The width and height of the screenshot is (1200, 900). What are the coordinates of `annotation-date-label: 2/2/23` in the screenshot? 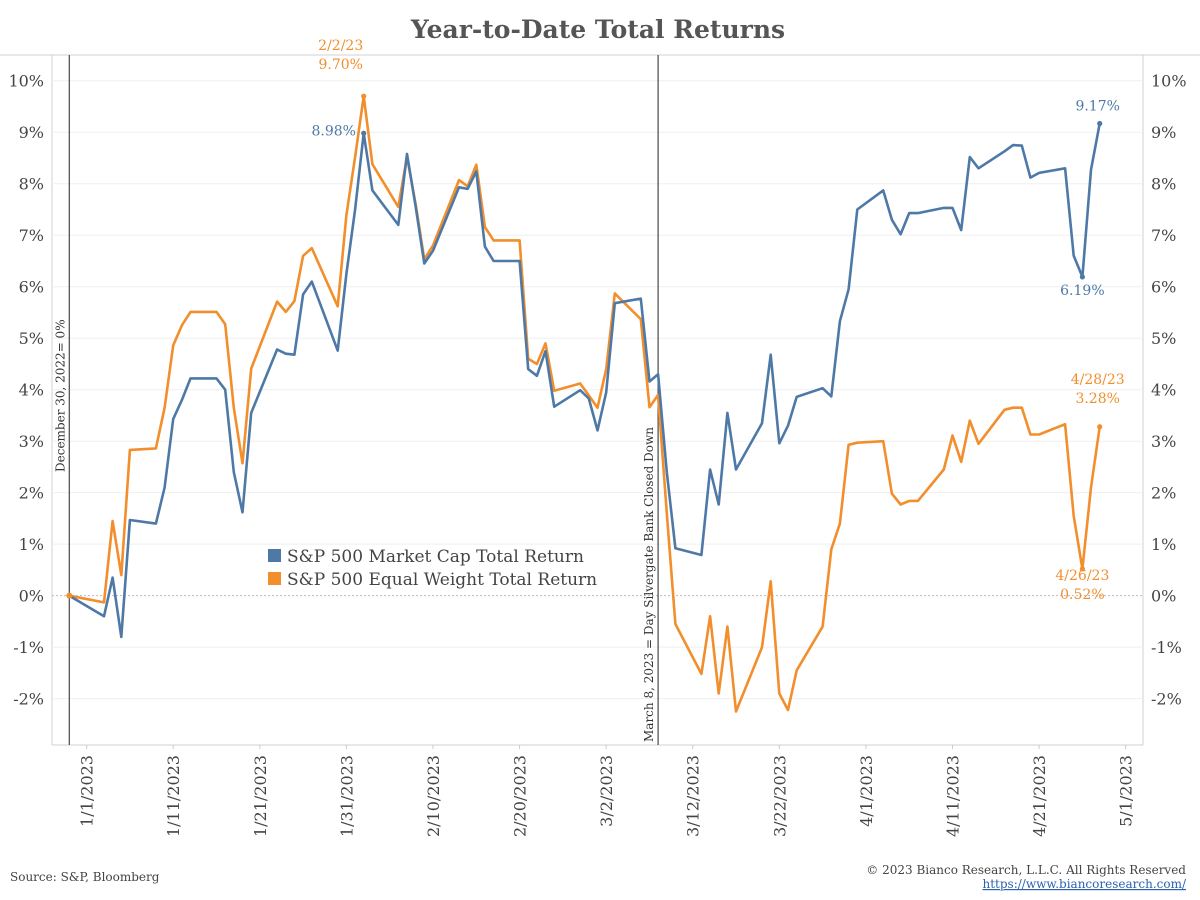 It's located at (340, 46).